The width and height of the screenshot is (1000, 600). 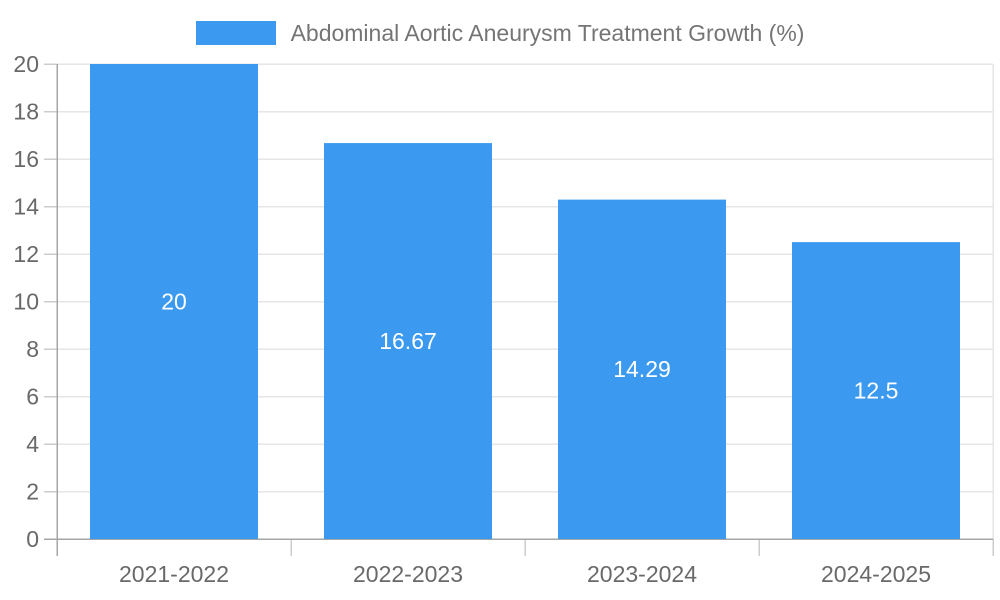 I want to click on y-axis-label: 14, so click(x=26, y=206).